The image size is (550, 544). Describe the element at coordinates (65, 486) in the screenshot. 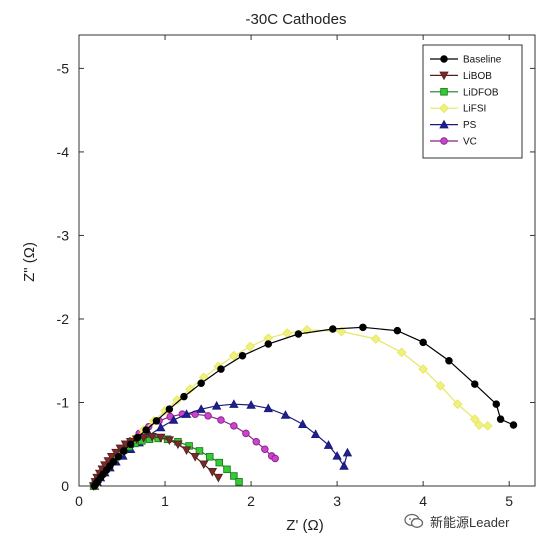

I see `y-tick-label: 0` at that location.